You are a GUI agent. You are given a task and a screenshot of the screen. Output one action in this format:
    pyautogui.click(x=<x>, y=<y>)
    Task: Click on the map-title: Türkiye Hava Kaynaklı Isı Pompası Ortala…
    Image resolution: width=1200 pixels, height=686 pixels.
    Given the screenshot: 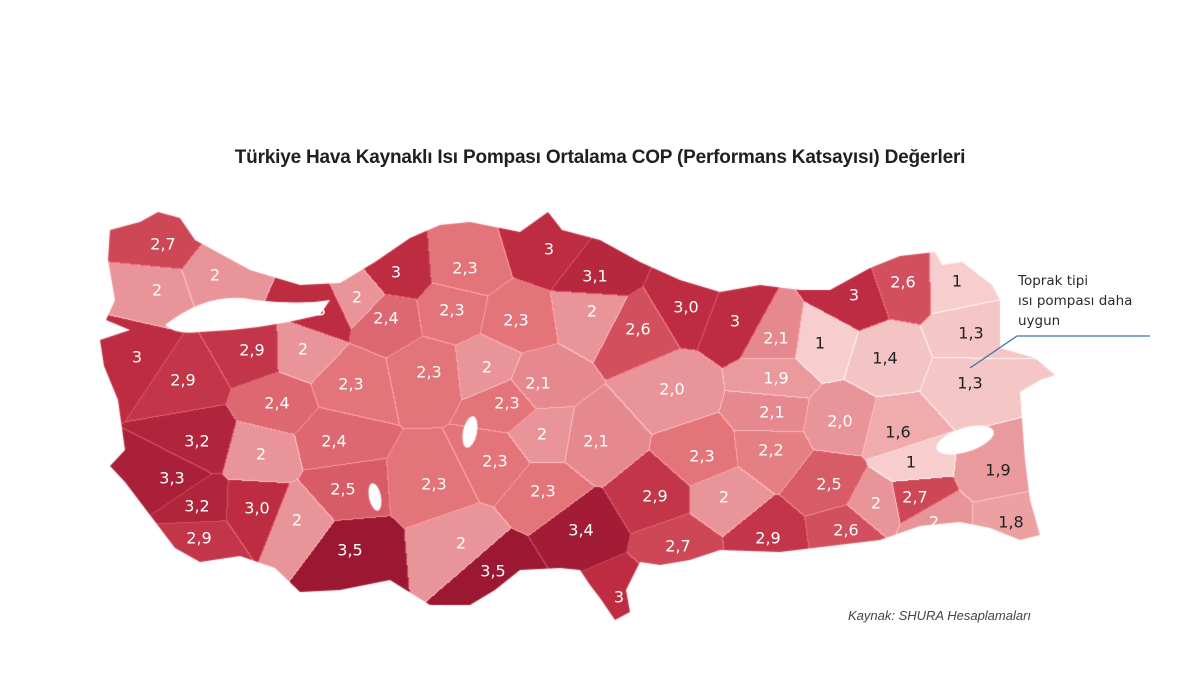 What is the action you would take?
    pyautogui.click(x=600, y=157)
    